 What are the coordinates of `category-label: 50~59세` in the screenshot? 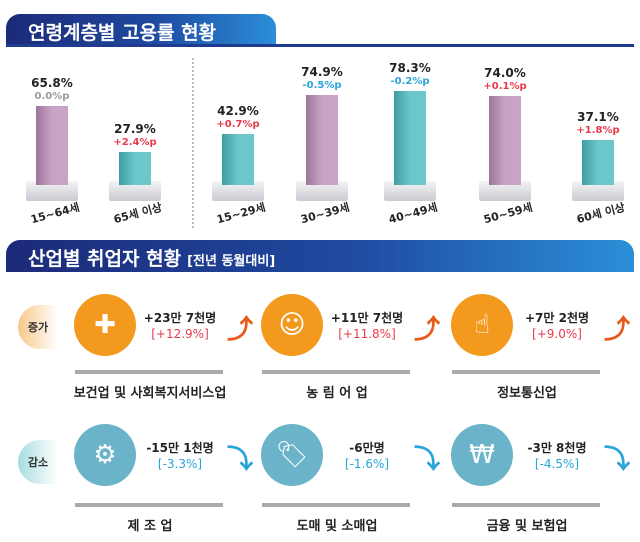 It's located at (508, 213).